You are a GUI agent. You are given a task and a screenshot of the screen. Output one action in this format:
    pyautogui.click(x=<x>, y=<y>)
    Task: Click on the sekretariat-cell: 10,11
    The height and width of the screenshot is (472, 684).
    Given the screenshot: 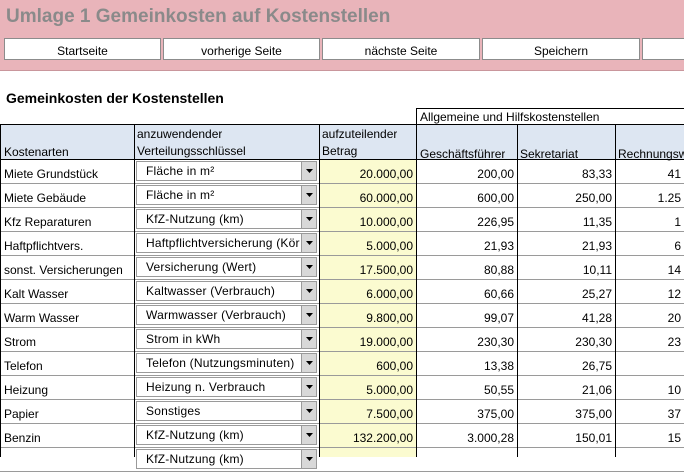 What is the action you would take?
    pyautogui.click(x=597, y=270)
    